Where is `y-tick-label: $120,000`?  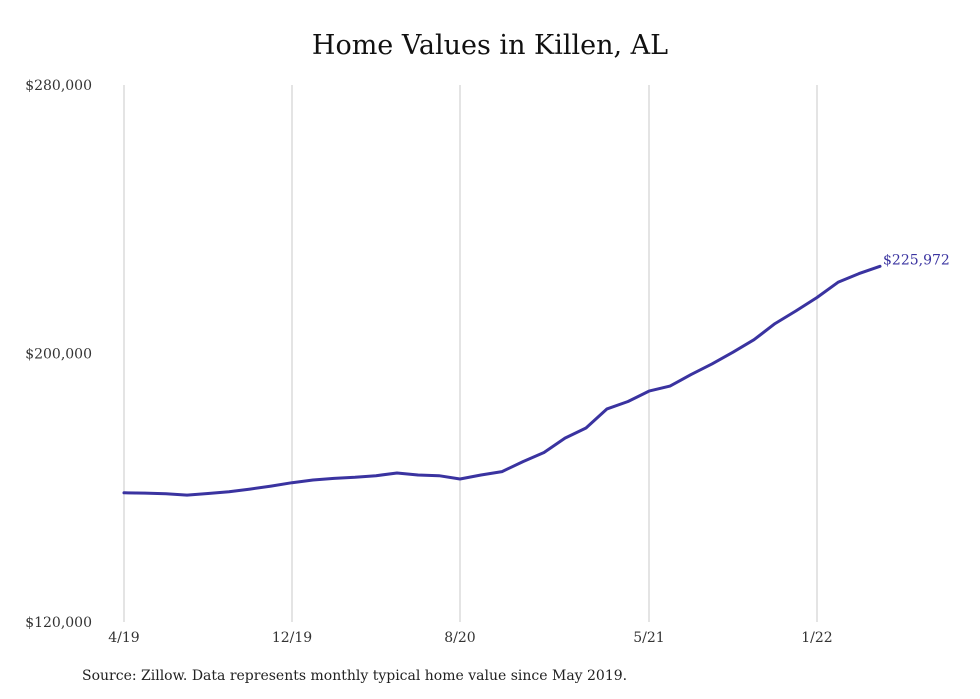
y-tick-label: $120,000 is located at coordinates (58, 623).